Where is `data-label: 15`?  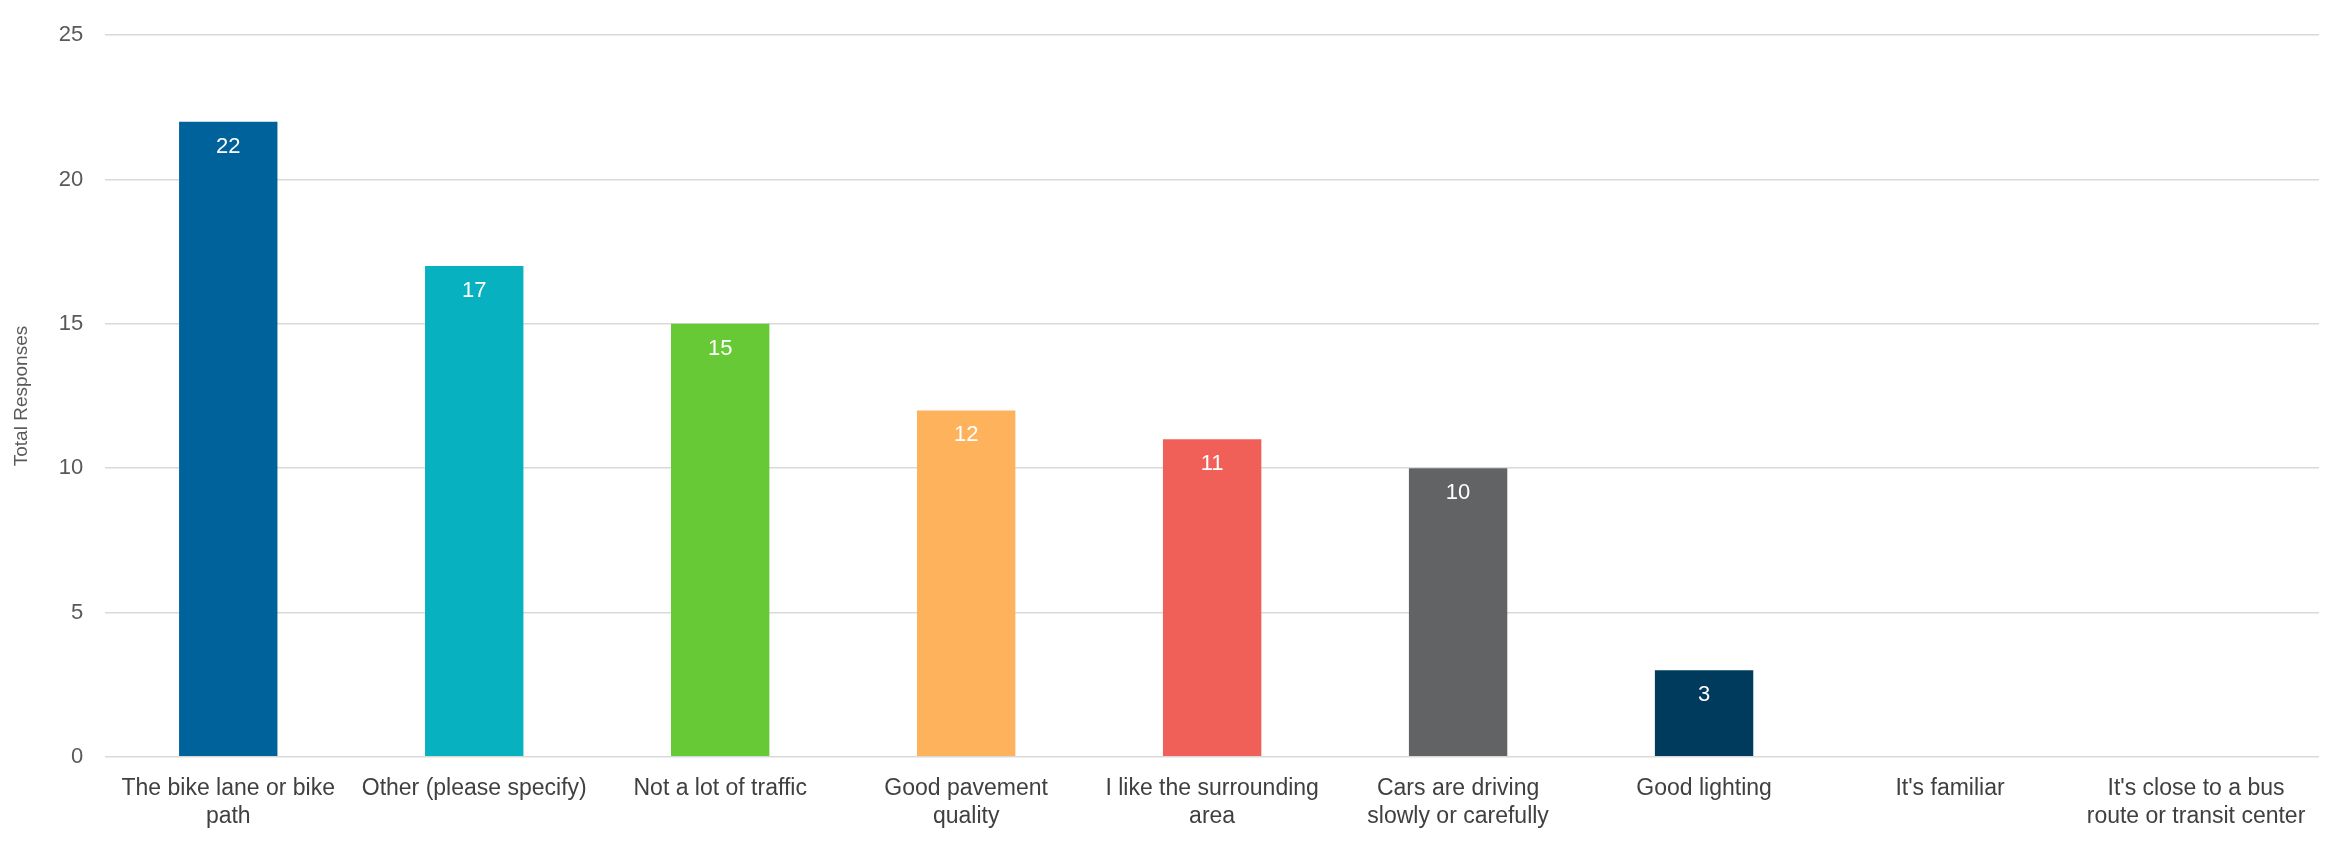
data-label: 15 is located at coordinates (720, 347).